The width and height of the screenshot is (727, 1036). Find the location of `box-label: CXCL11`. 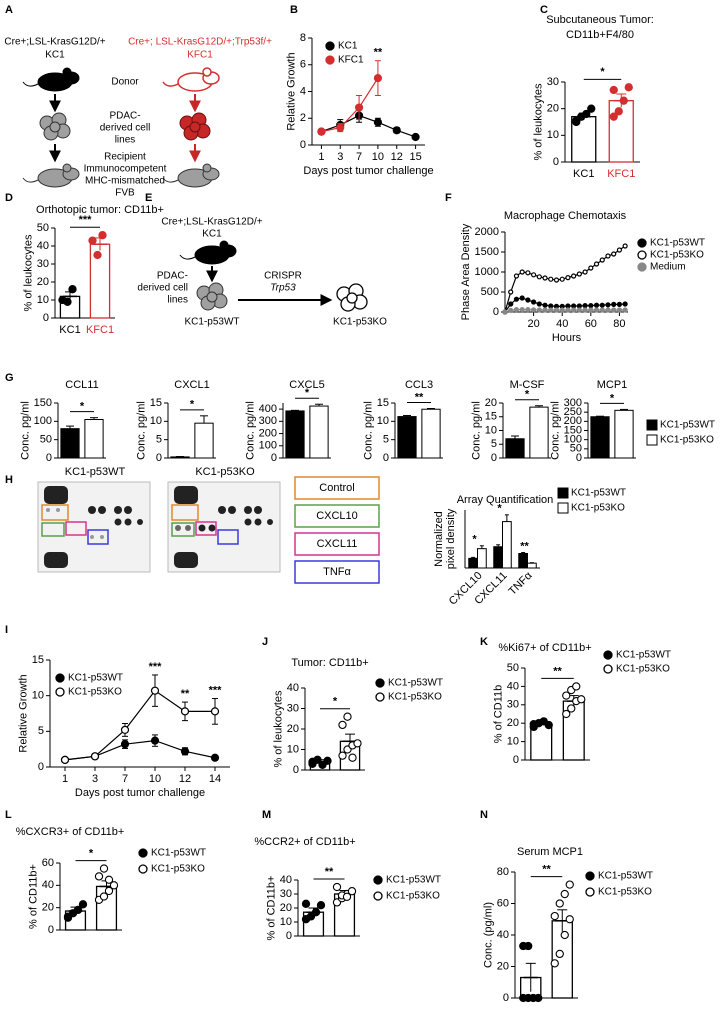

box-label: CXCL11 is located at coordinates (337, 544).